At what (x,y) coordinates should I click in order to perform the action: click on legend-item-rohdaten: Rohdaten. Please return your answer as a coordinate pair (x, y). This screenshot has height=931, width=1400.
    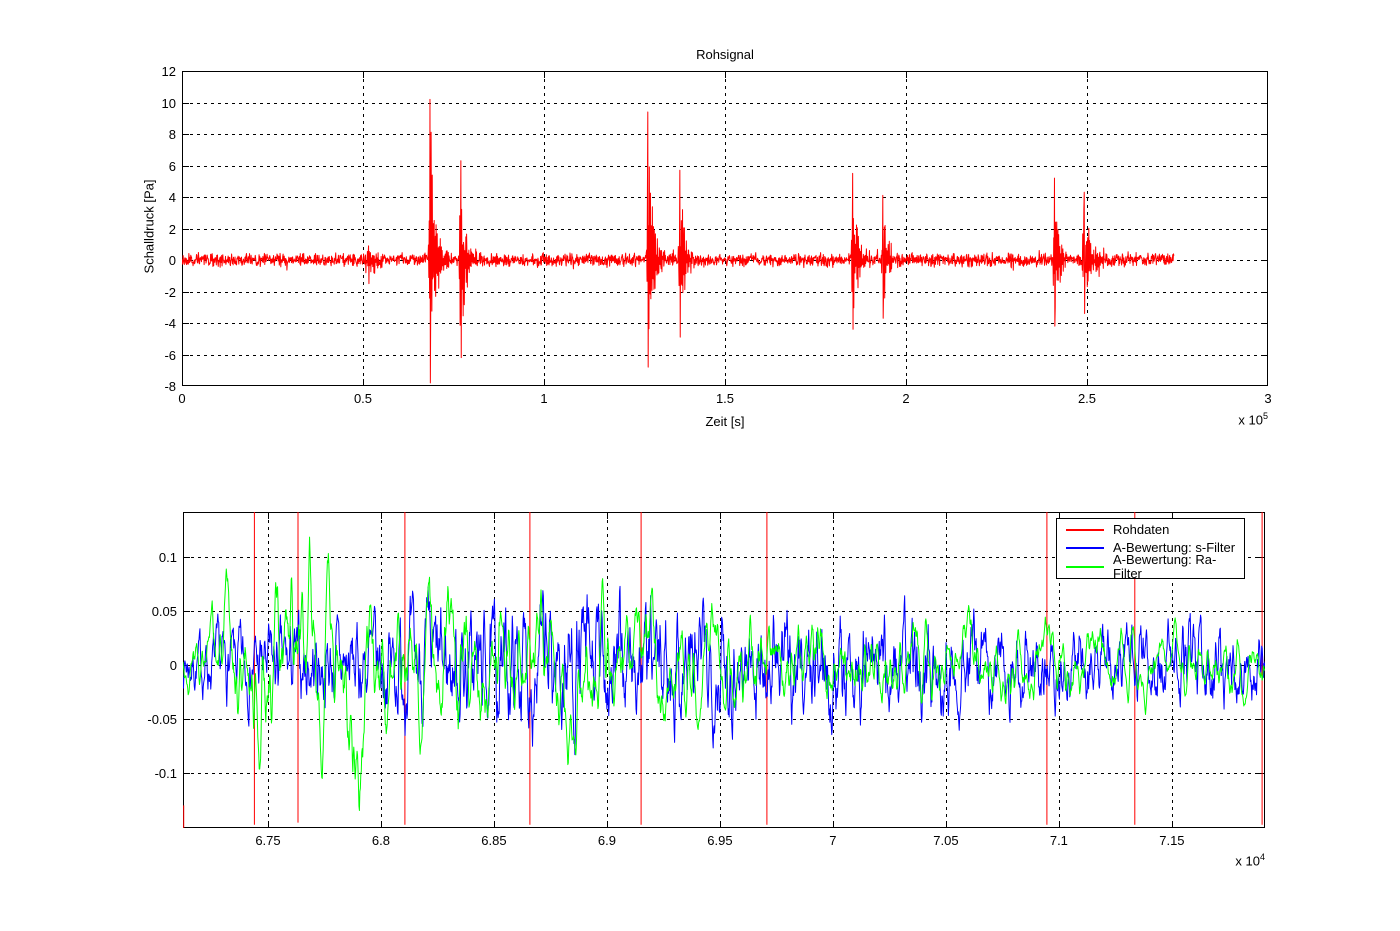
    Looking at the image, I should click on (1150, 530).